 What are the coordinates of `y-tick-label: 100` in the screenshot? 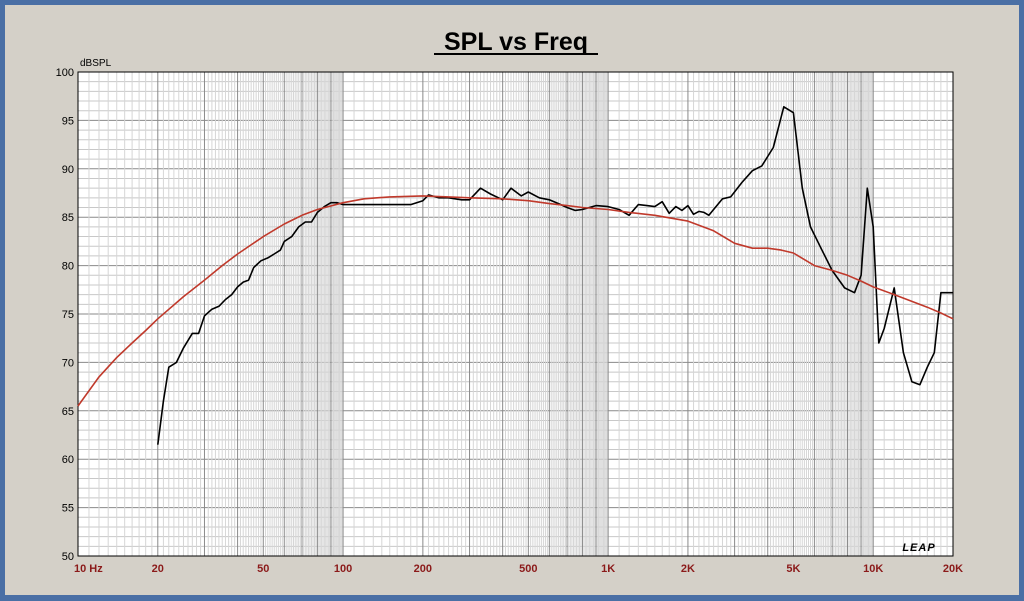 It's located at (65, 73).